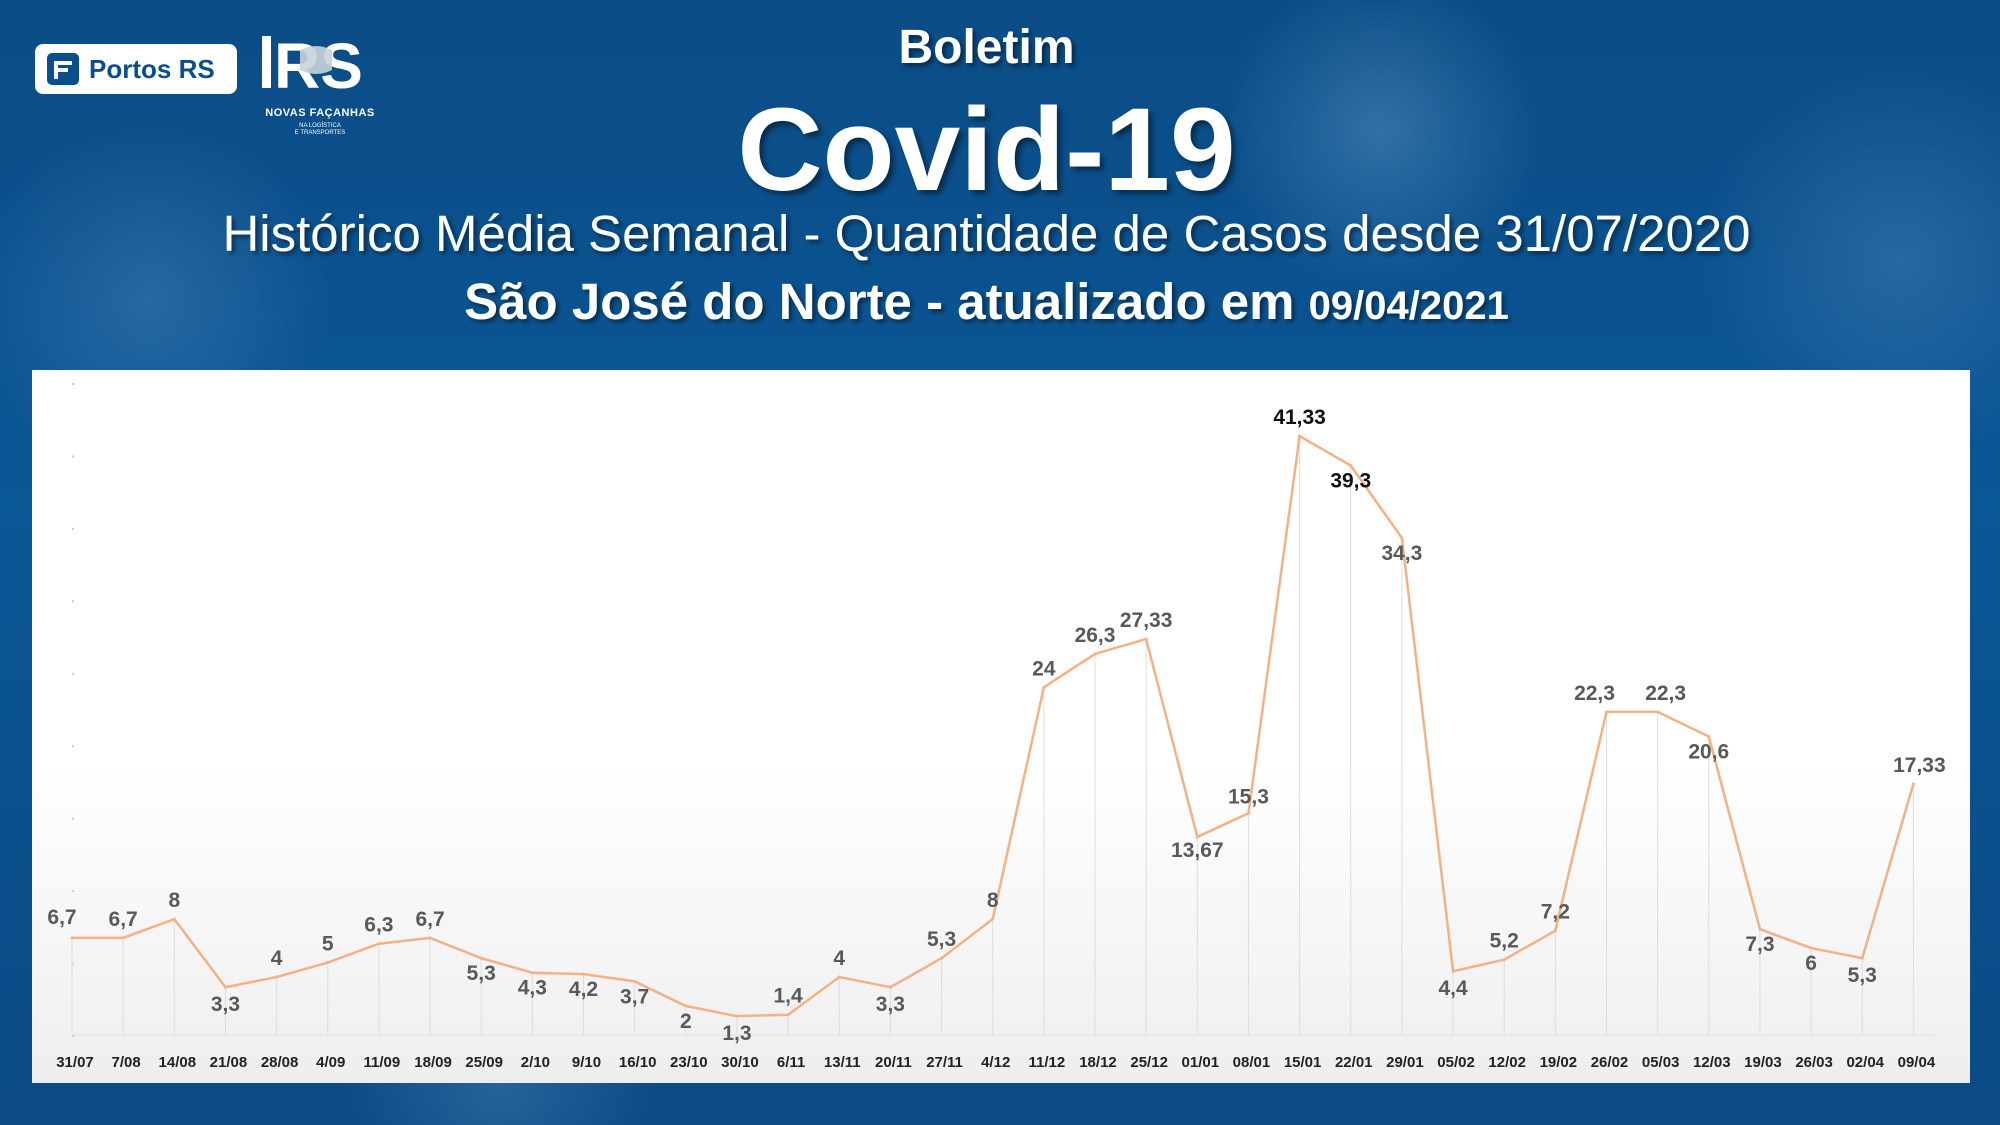  What do you see at coordinates (1046, 1062) in the screenshot?
I see `x-tick-label: 11/12` at bounding box center [1046, 1062].